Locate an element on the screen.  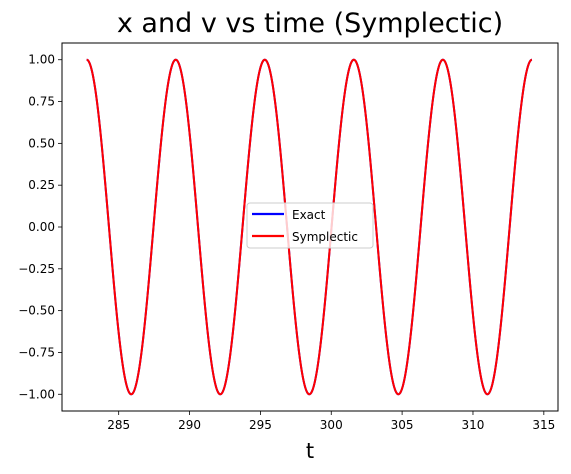
y-axis: −1.00 −0.75 −0.50 −0.25 0.00 0.25 0.50 0.75 1.00 is located at coordinates (40, 227).